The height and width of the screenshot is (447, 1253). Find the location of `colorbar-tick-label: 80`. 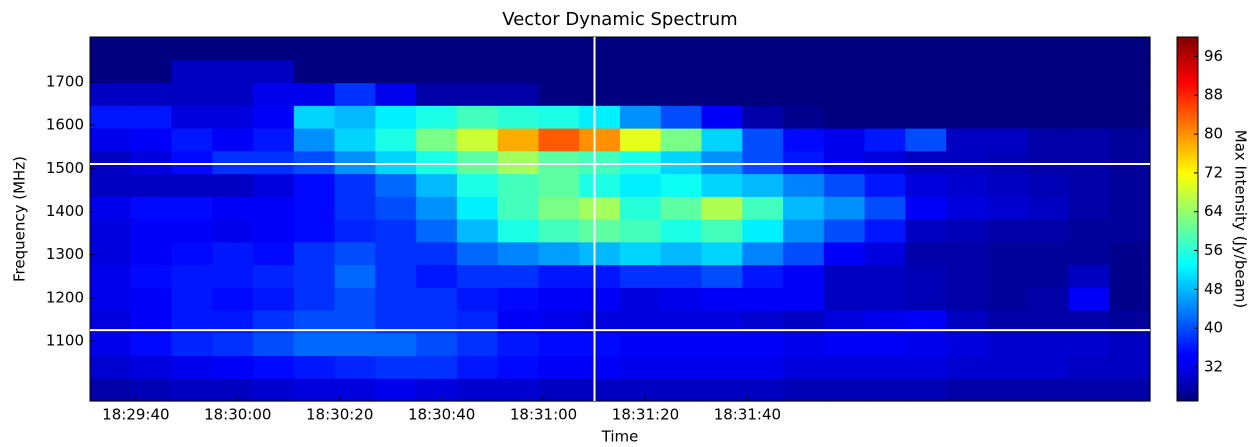

colorbar-tick-label: 80 is located at coordinates (1213, 134).